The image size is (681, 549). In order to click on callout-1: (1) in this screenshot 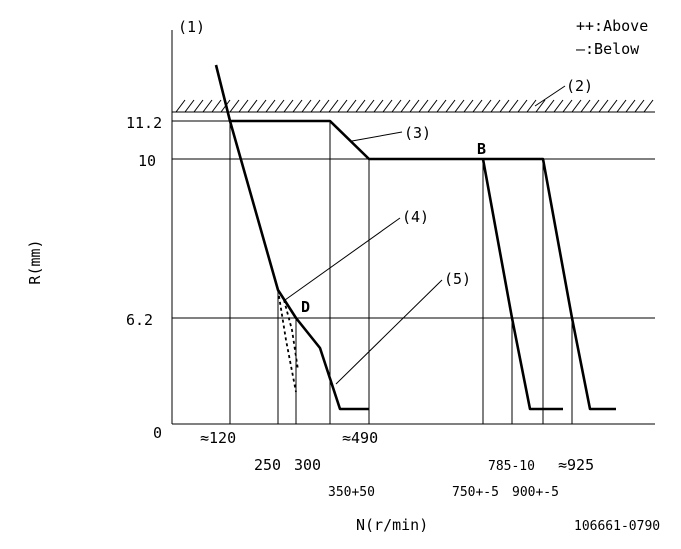, I will do `click(191, 27)`.